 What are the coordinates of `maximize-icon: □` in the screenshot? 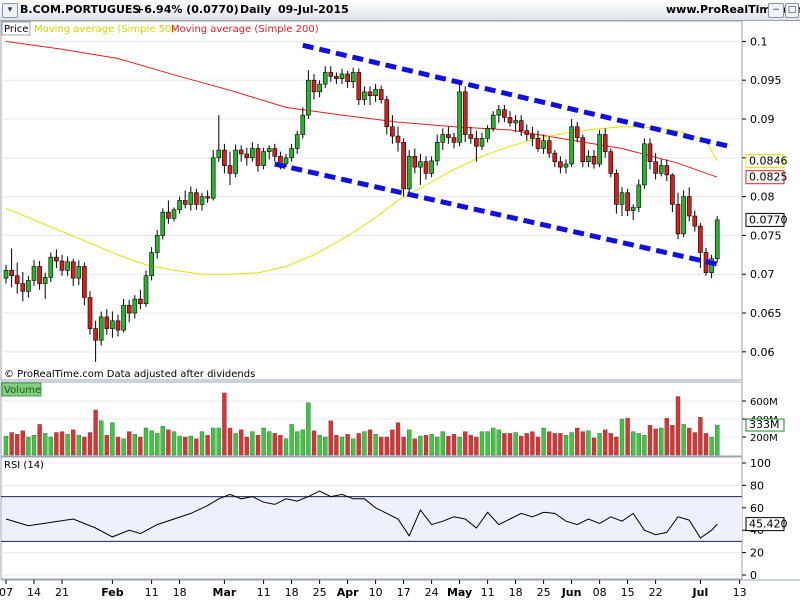 It's located at (792, 10).